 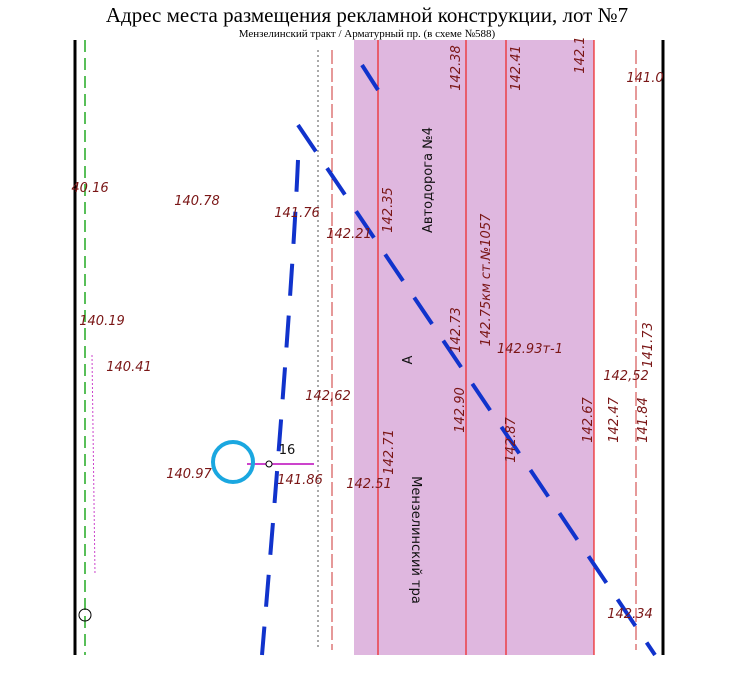 I want to click on map-label: 140.41, so click(x=129, y=367).